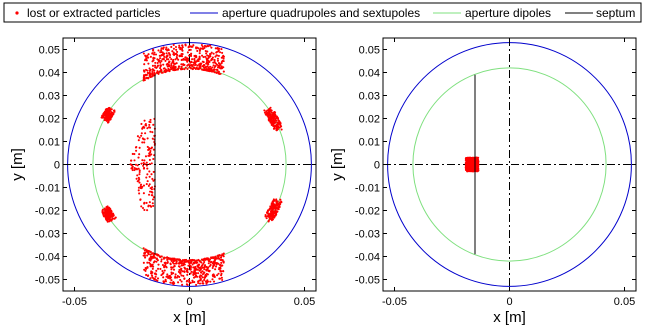 This screenshot has height=329, width=645. I want to click on y-tick-label: -0.05, so click(47, 281).